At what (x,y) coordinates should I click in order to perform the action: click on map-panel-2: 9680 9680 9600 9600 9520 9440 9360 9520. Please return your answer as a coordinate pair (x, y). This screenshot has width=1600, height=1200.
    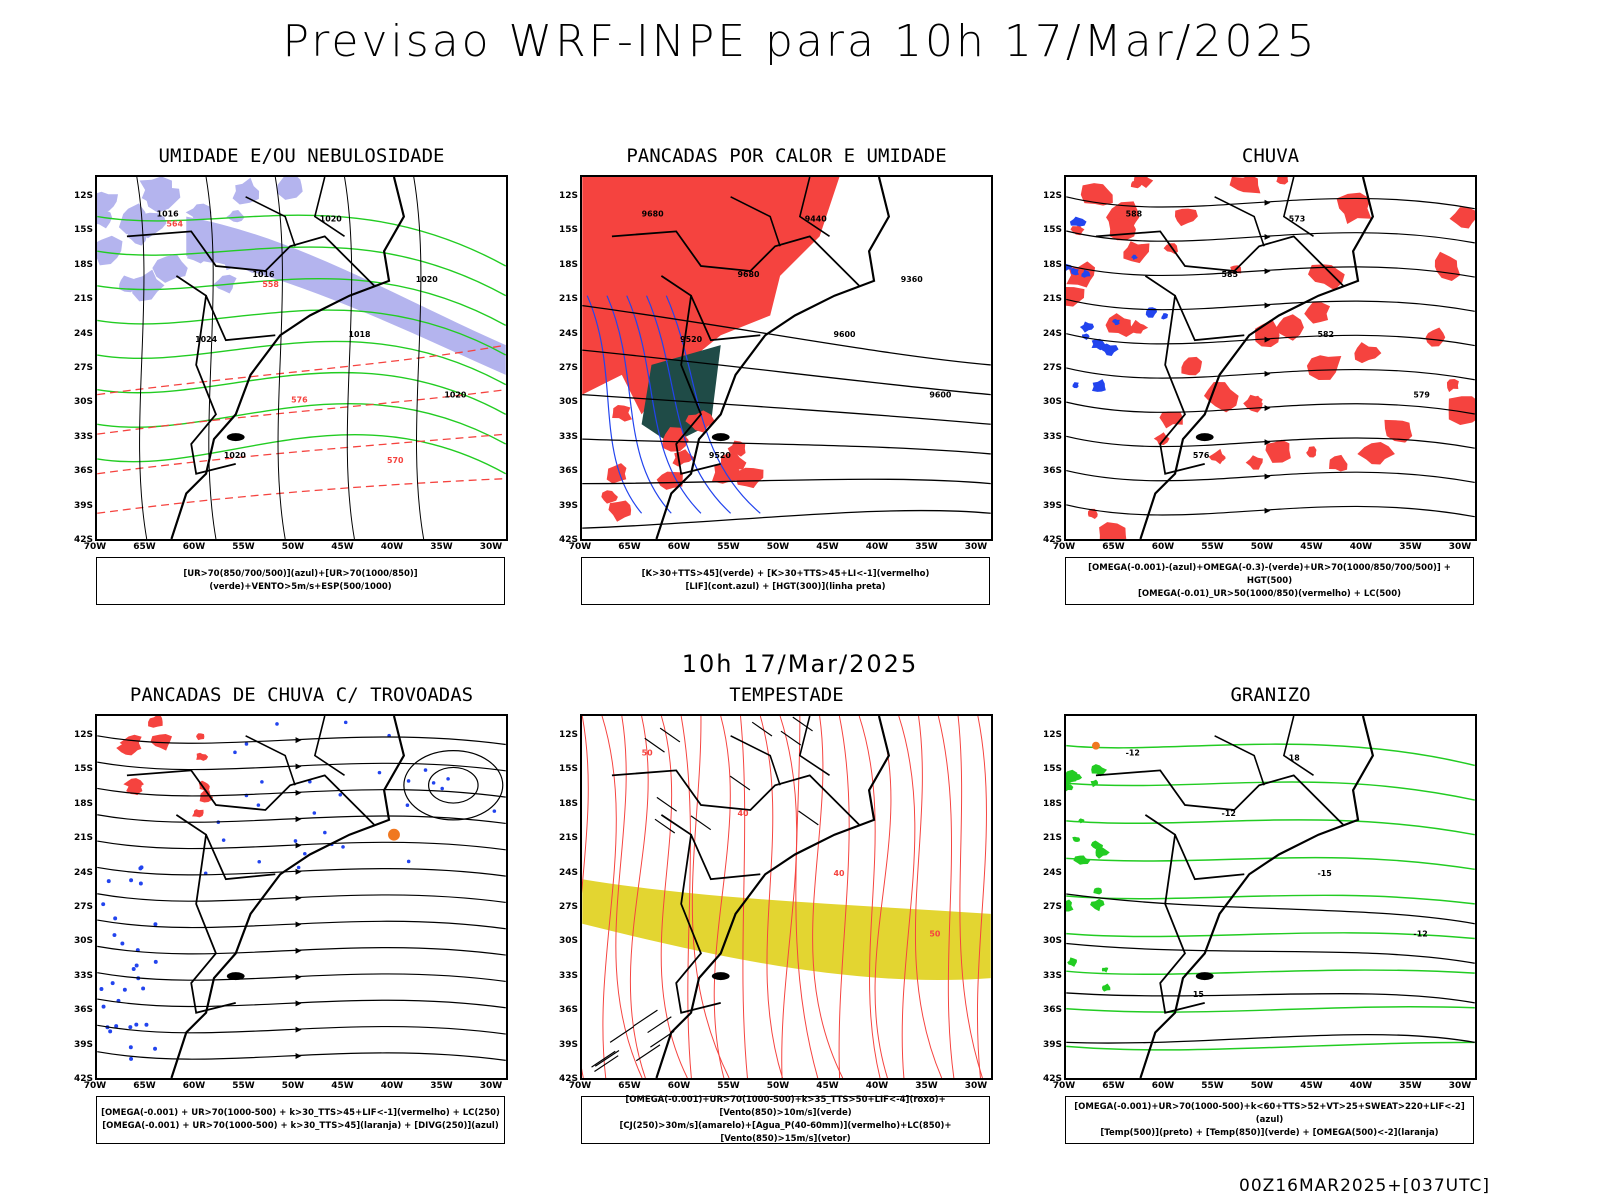
    Looking at the image, I should click on (786, 358).